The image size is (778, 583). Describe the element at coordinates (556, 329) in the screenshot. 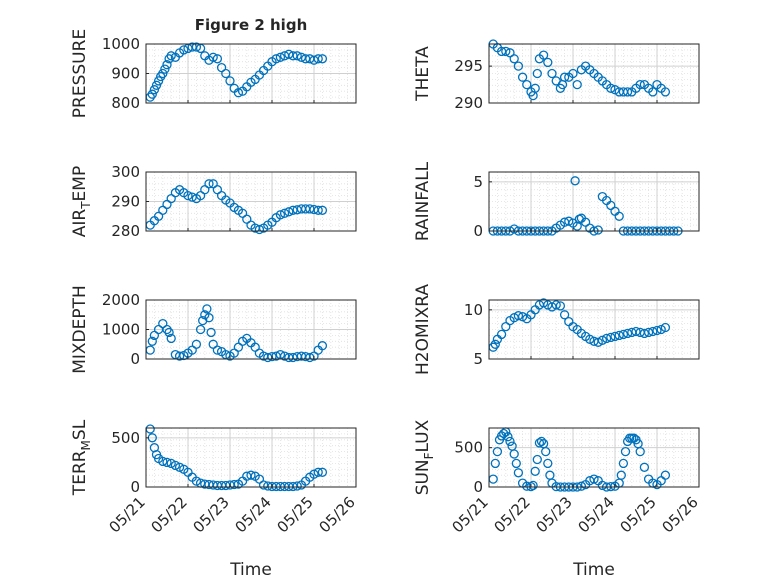

I see `subplot-6: 5 10 H2OMIXRA` at that location.